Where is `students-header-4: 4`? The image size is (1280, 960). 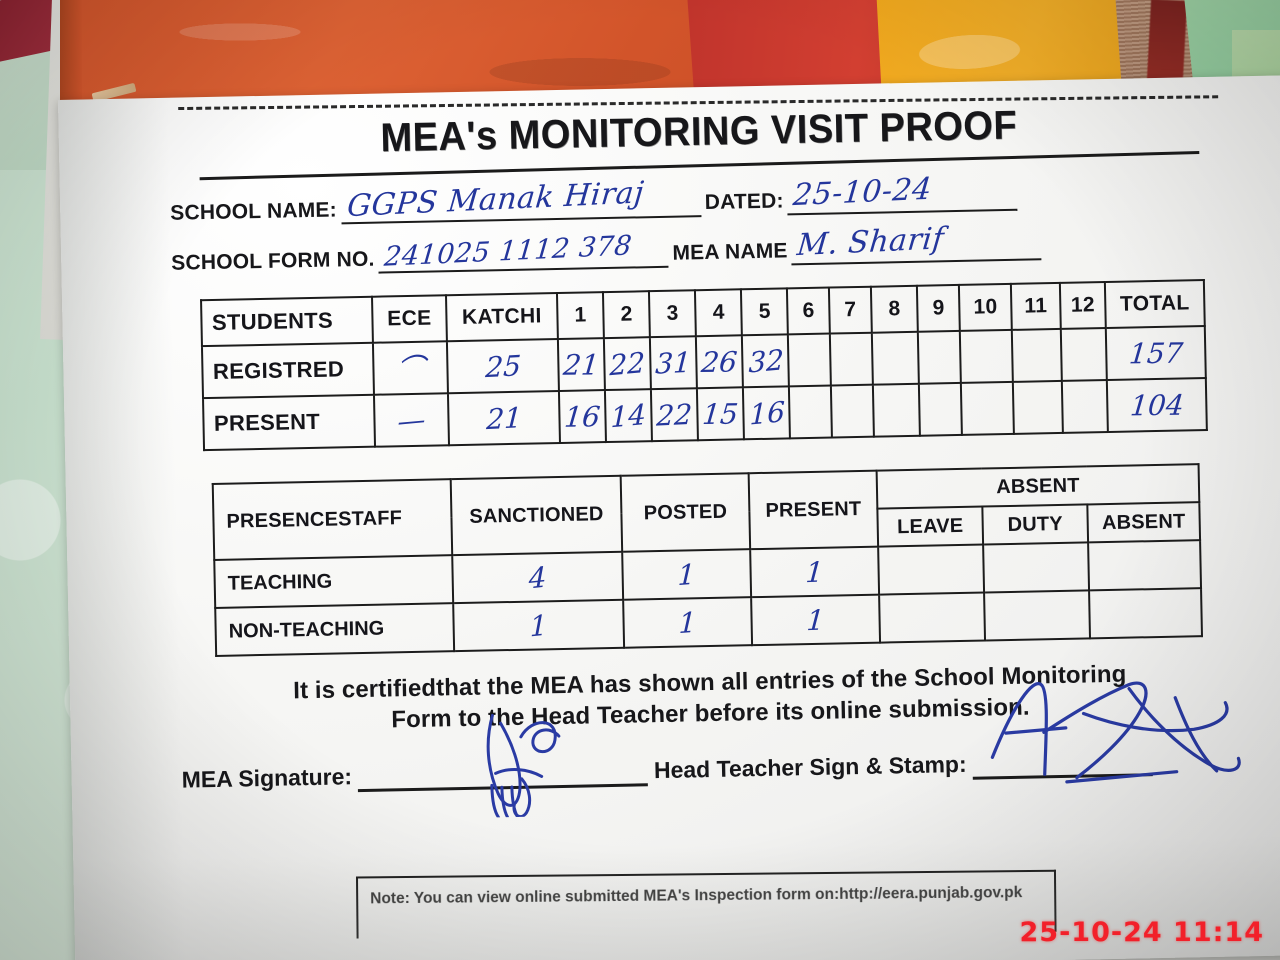 students-header-4: 4 is located at coordinates (719, 313).